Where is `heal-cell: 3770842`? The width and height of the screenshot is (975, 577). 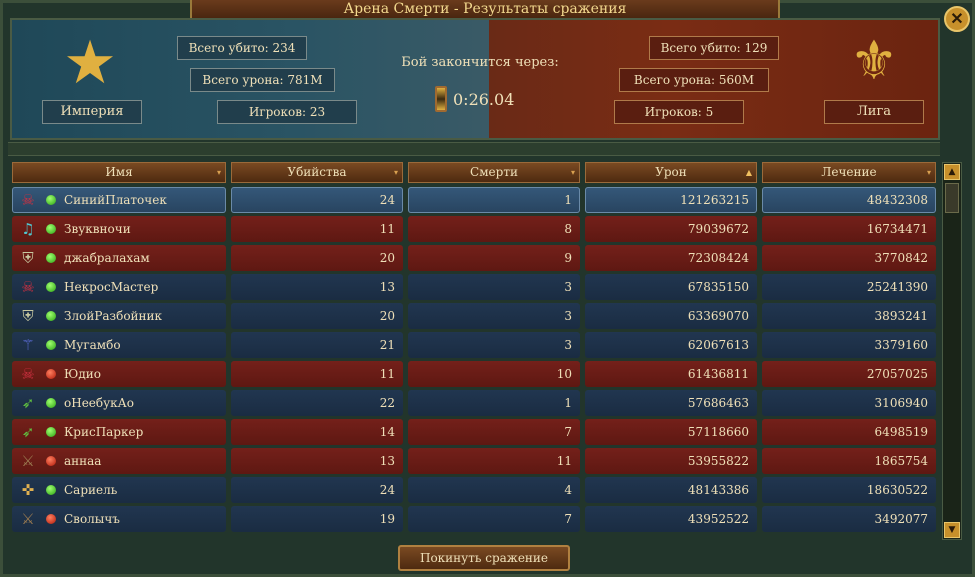 heal-cell: 3770842 is located at coordinates (849, 258).